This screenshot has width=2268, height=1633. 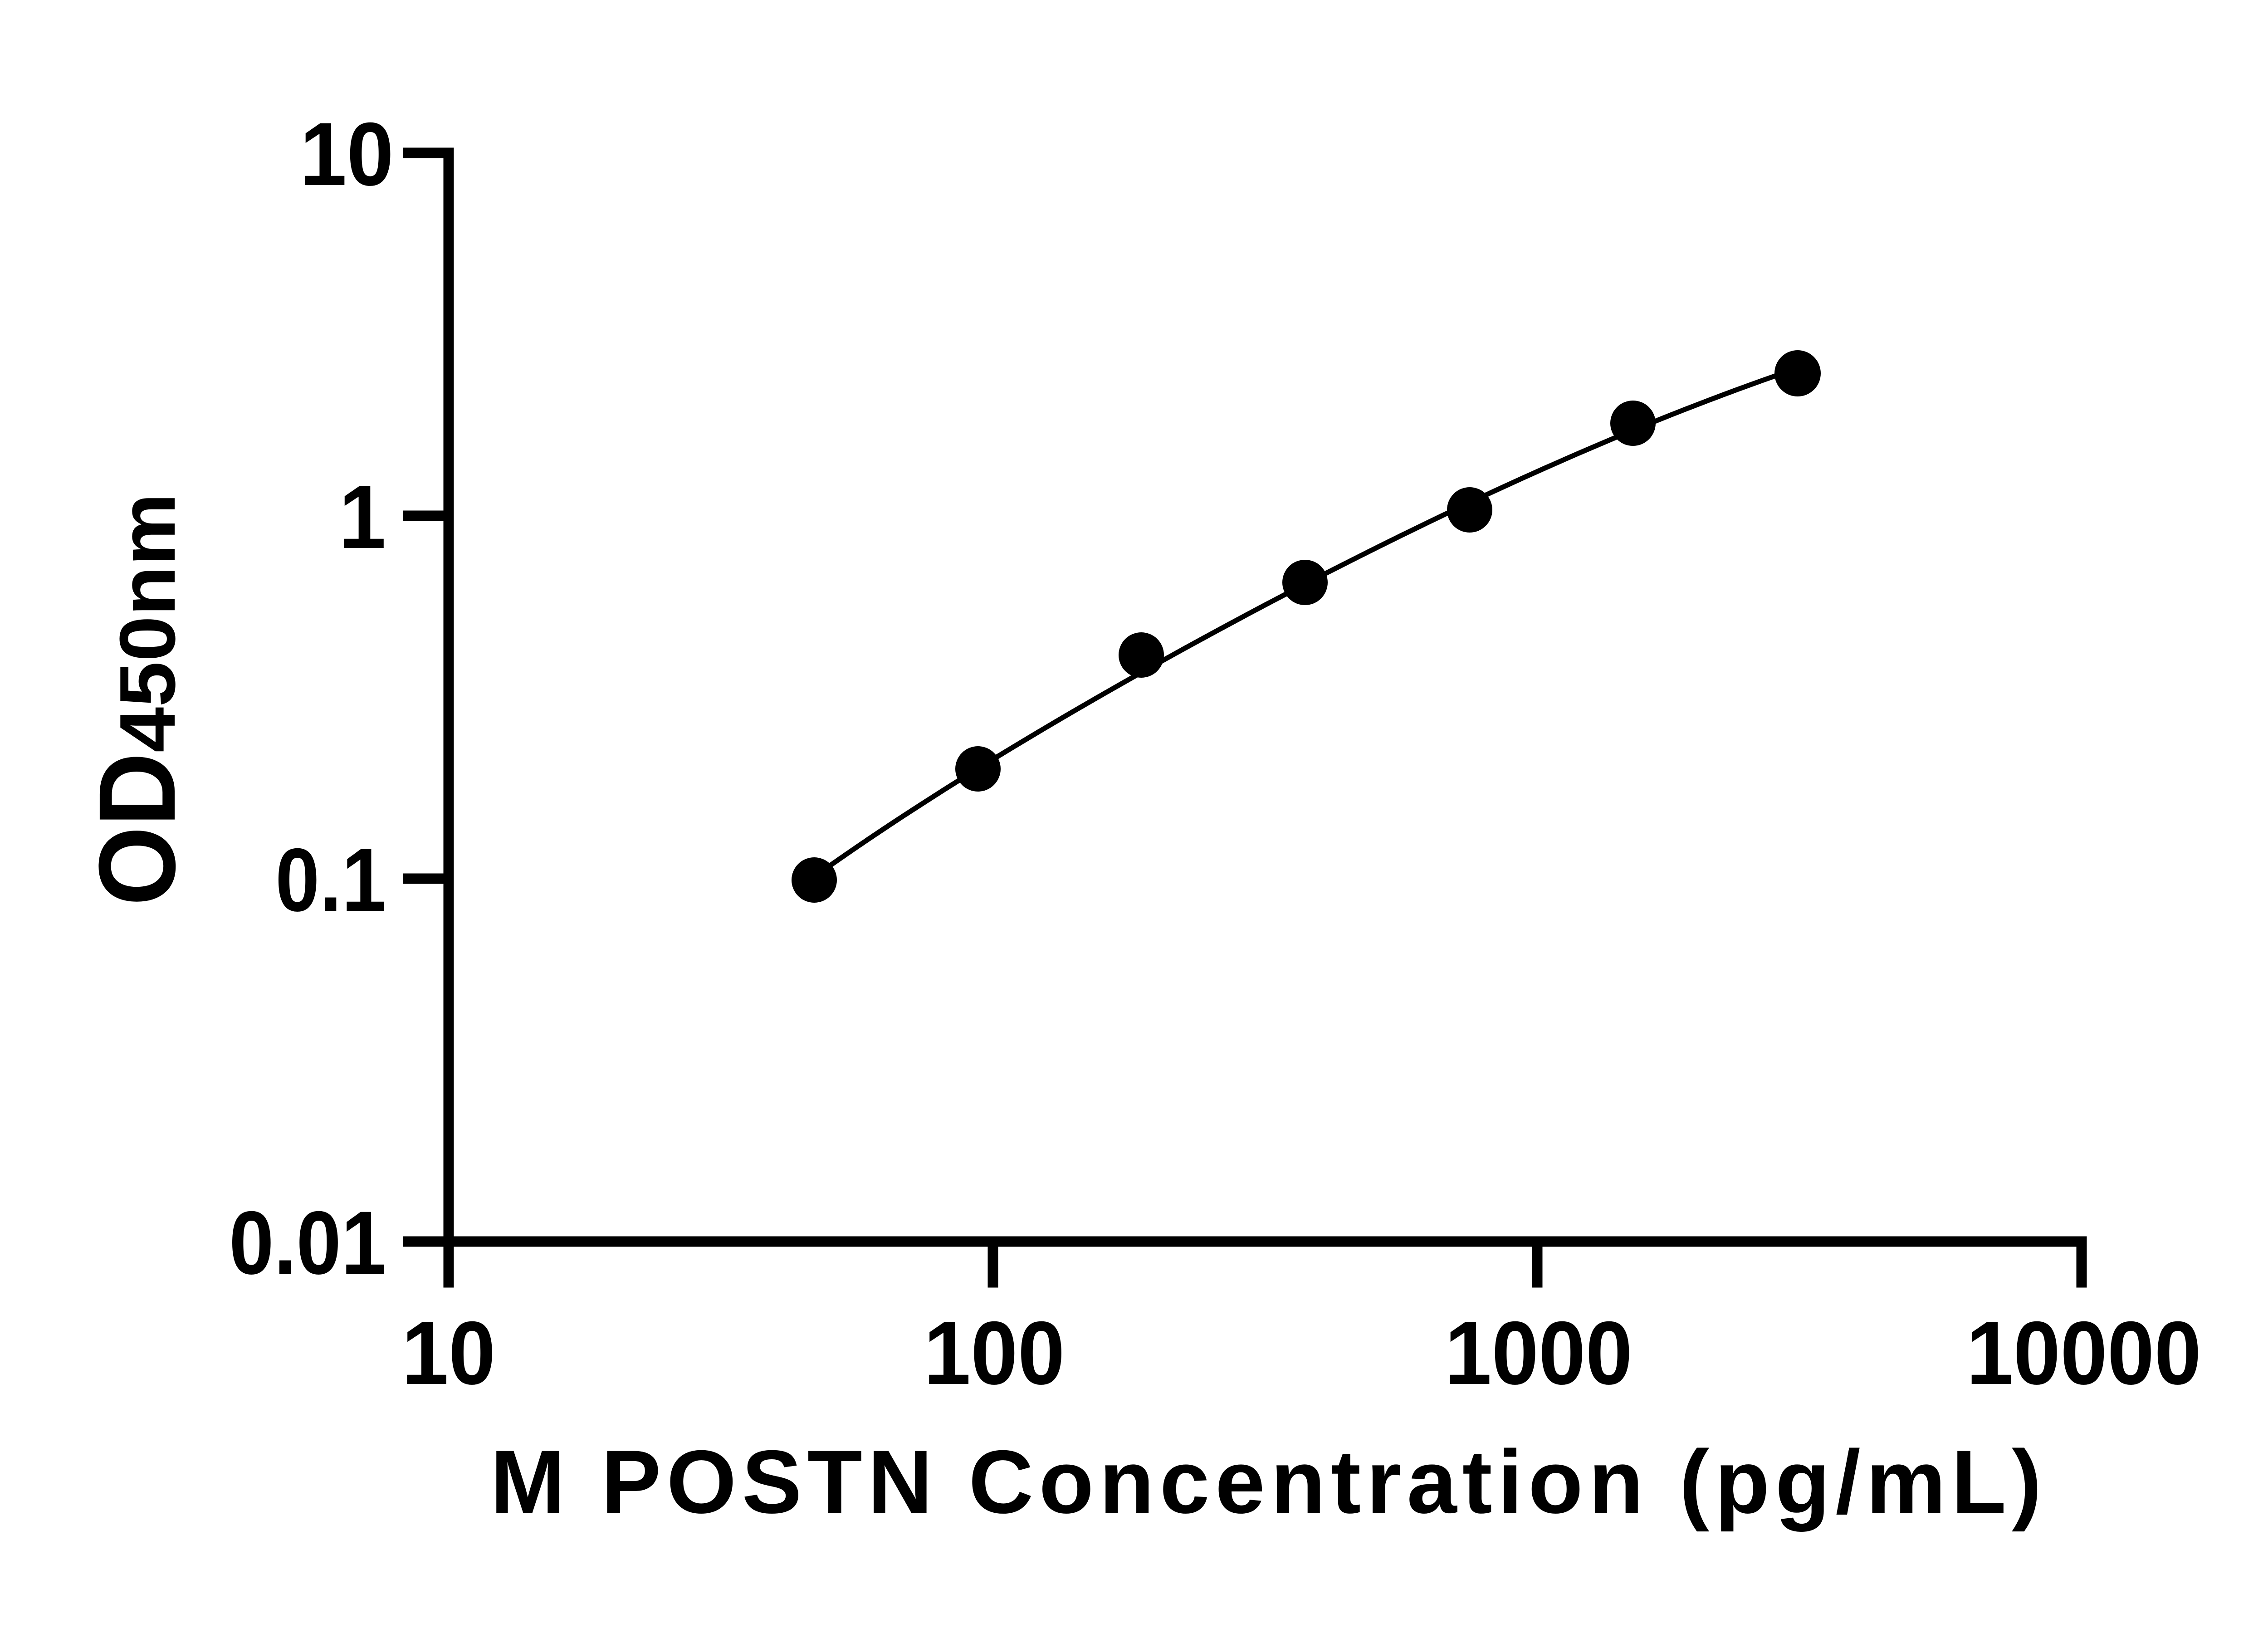 What do you see at coordinates (331, 880) in the screenshot?
I see `svg-text: 0.1` at bounding box center [331, 880].